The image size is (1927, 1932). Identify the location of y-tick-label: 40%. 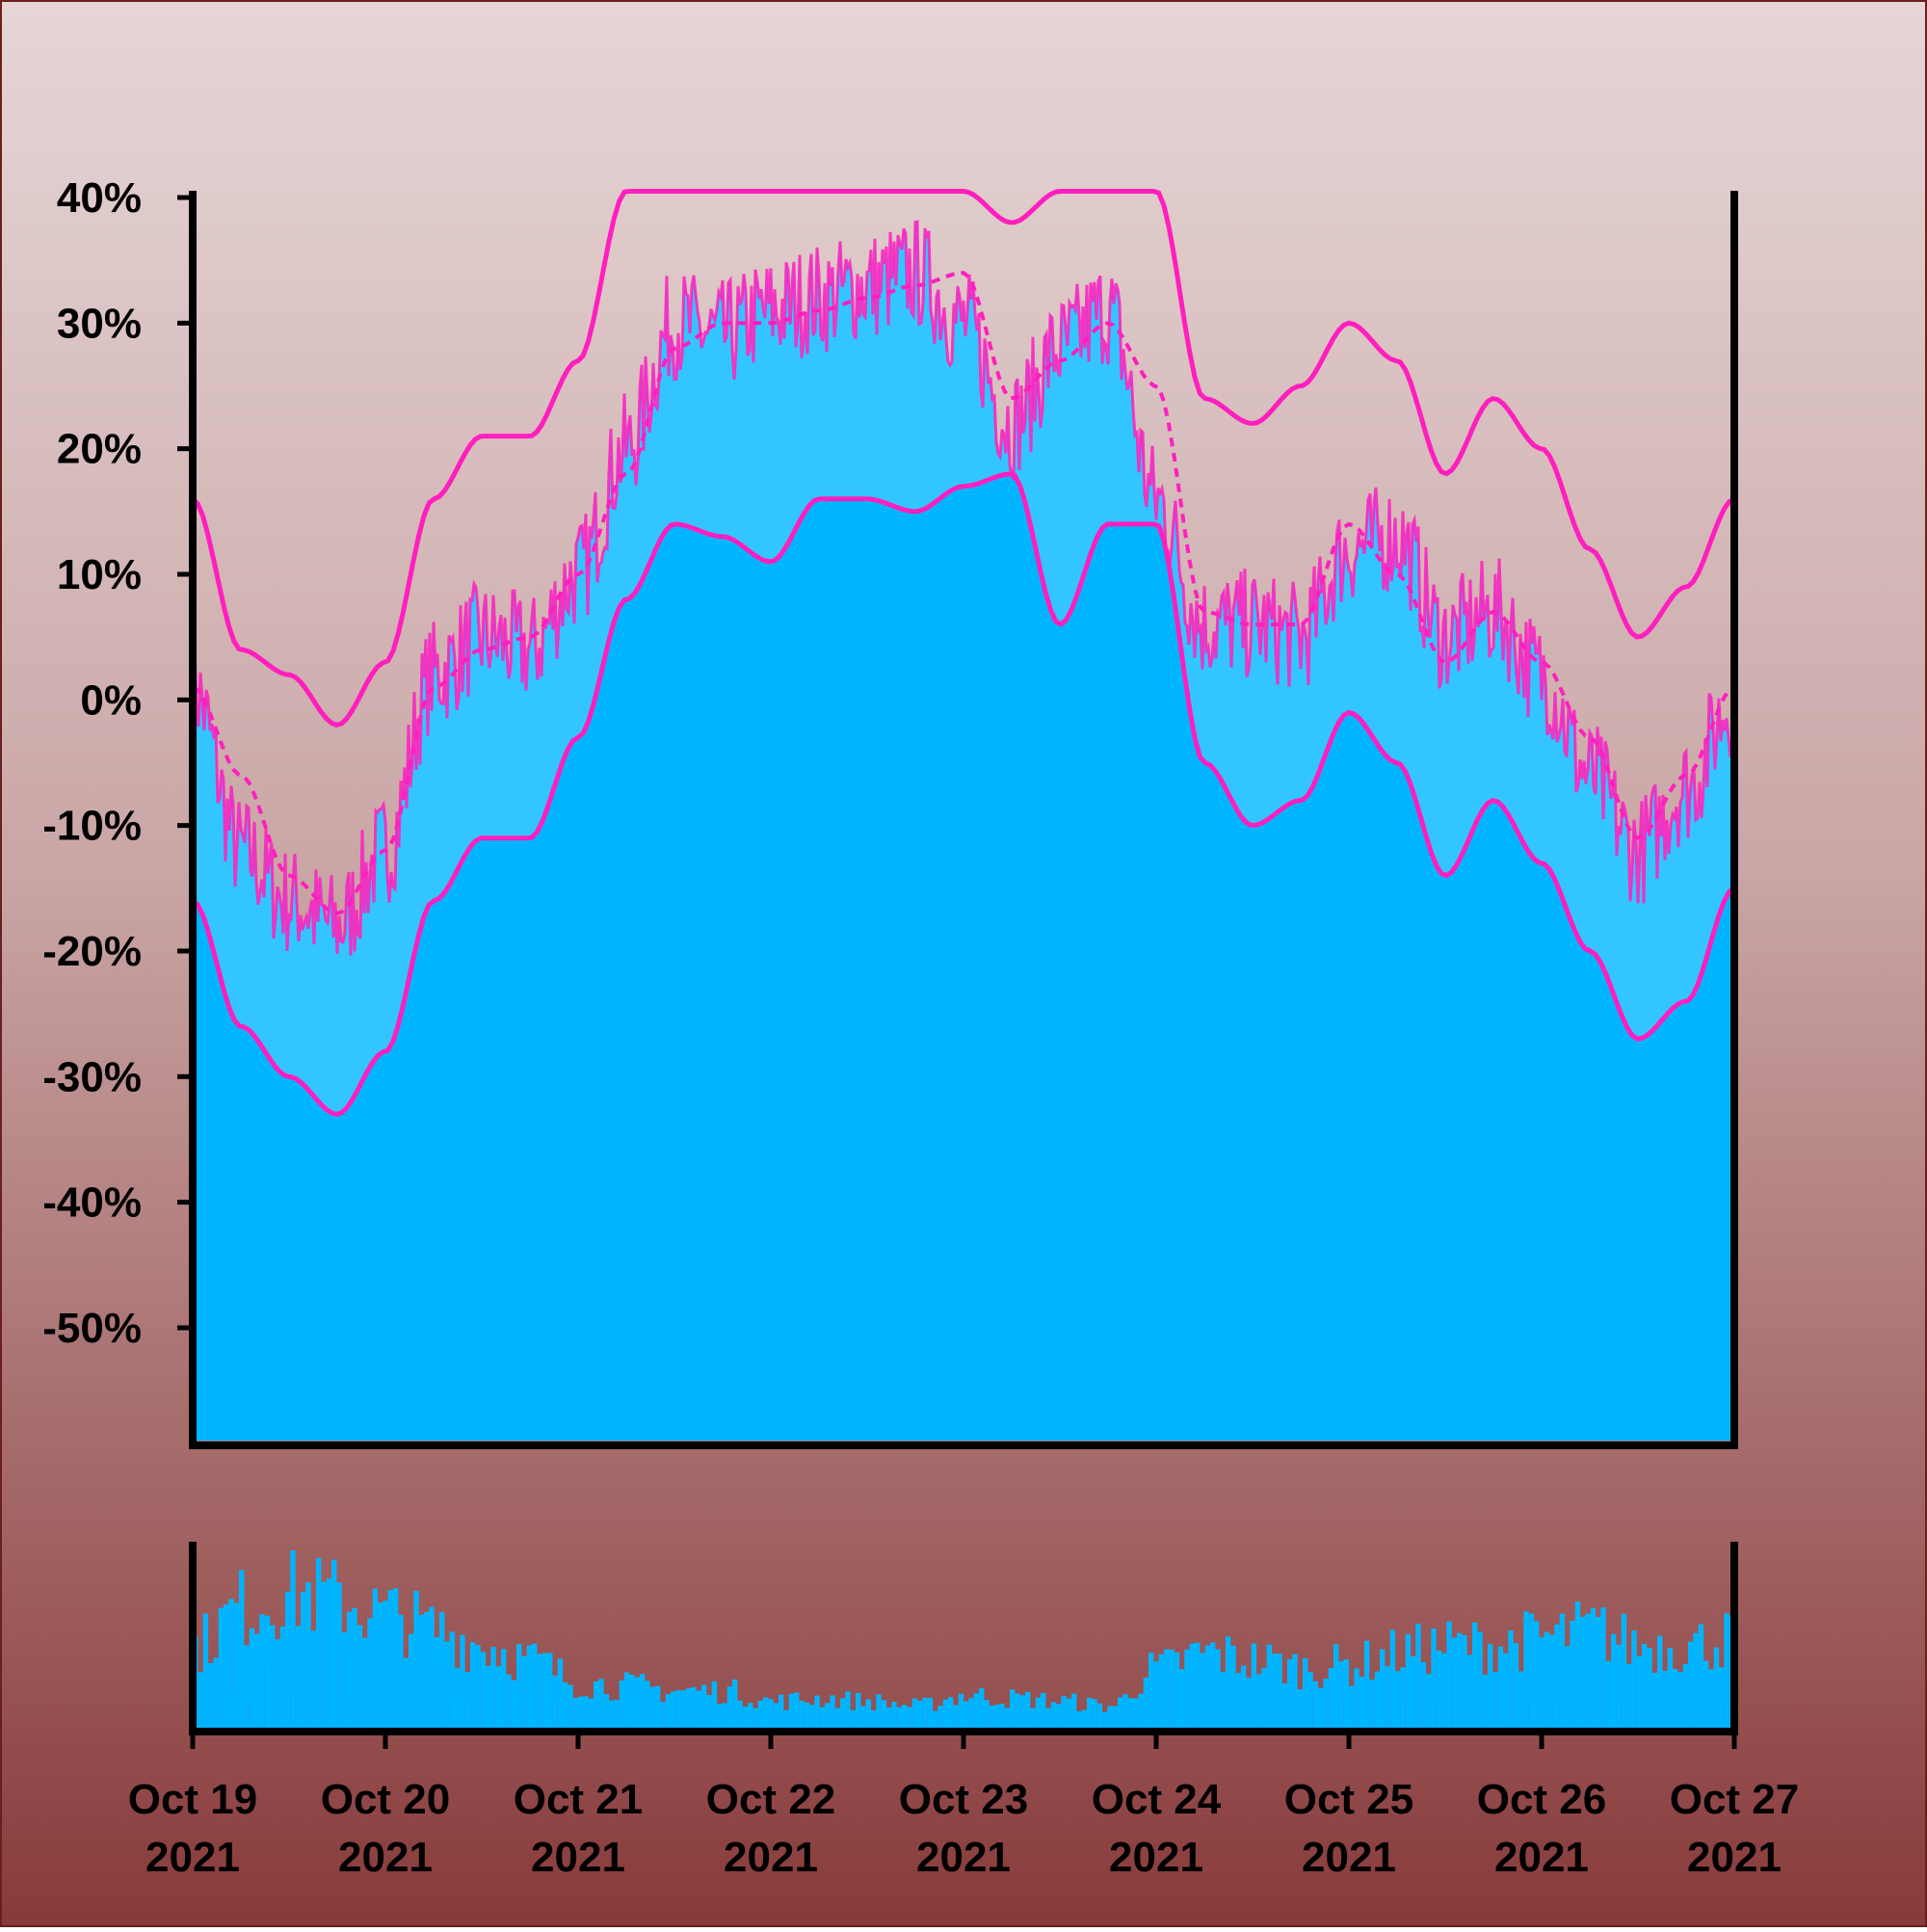
(99, 198).